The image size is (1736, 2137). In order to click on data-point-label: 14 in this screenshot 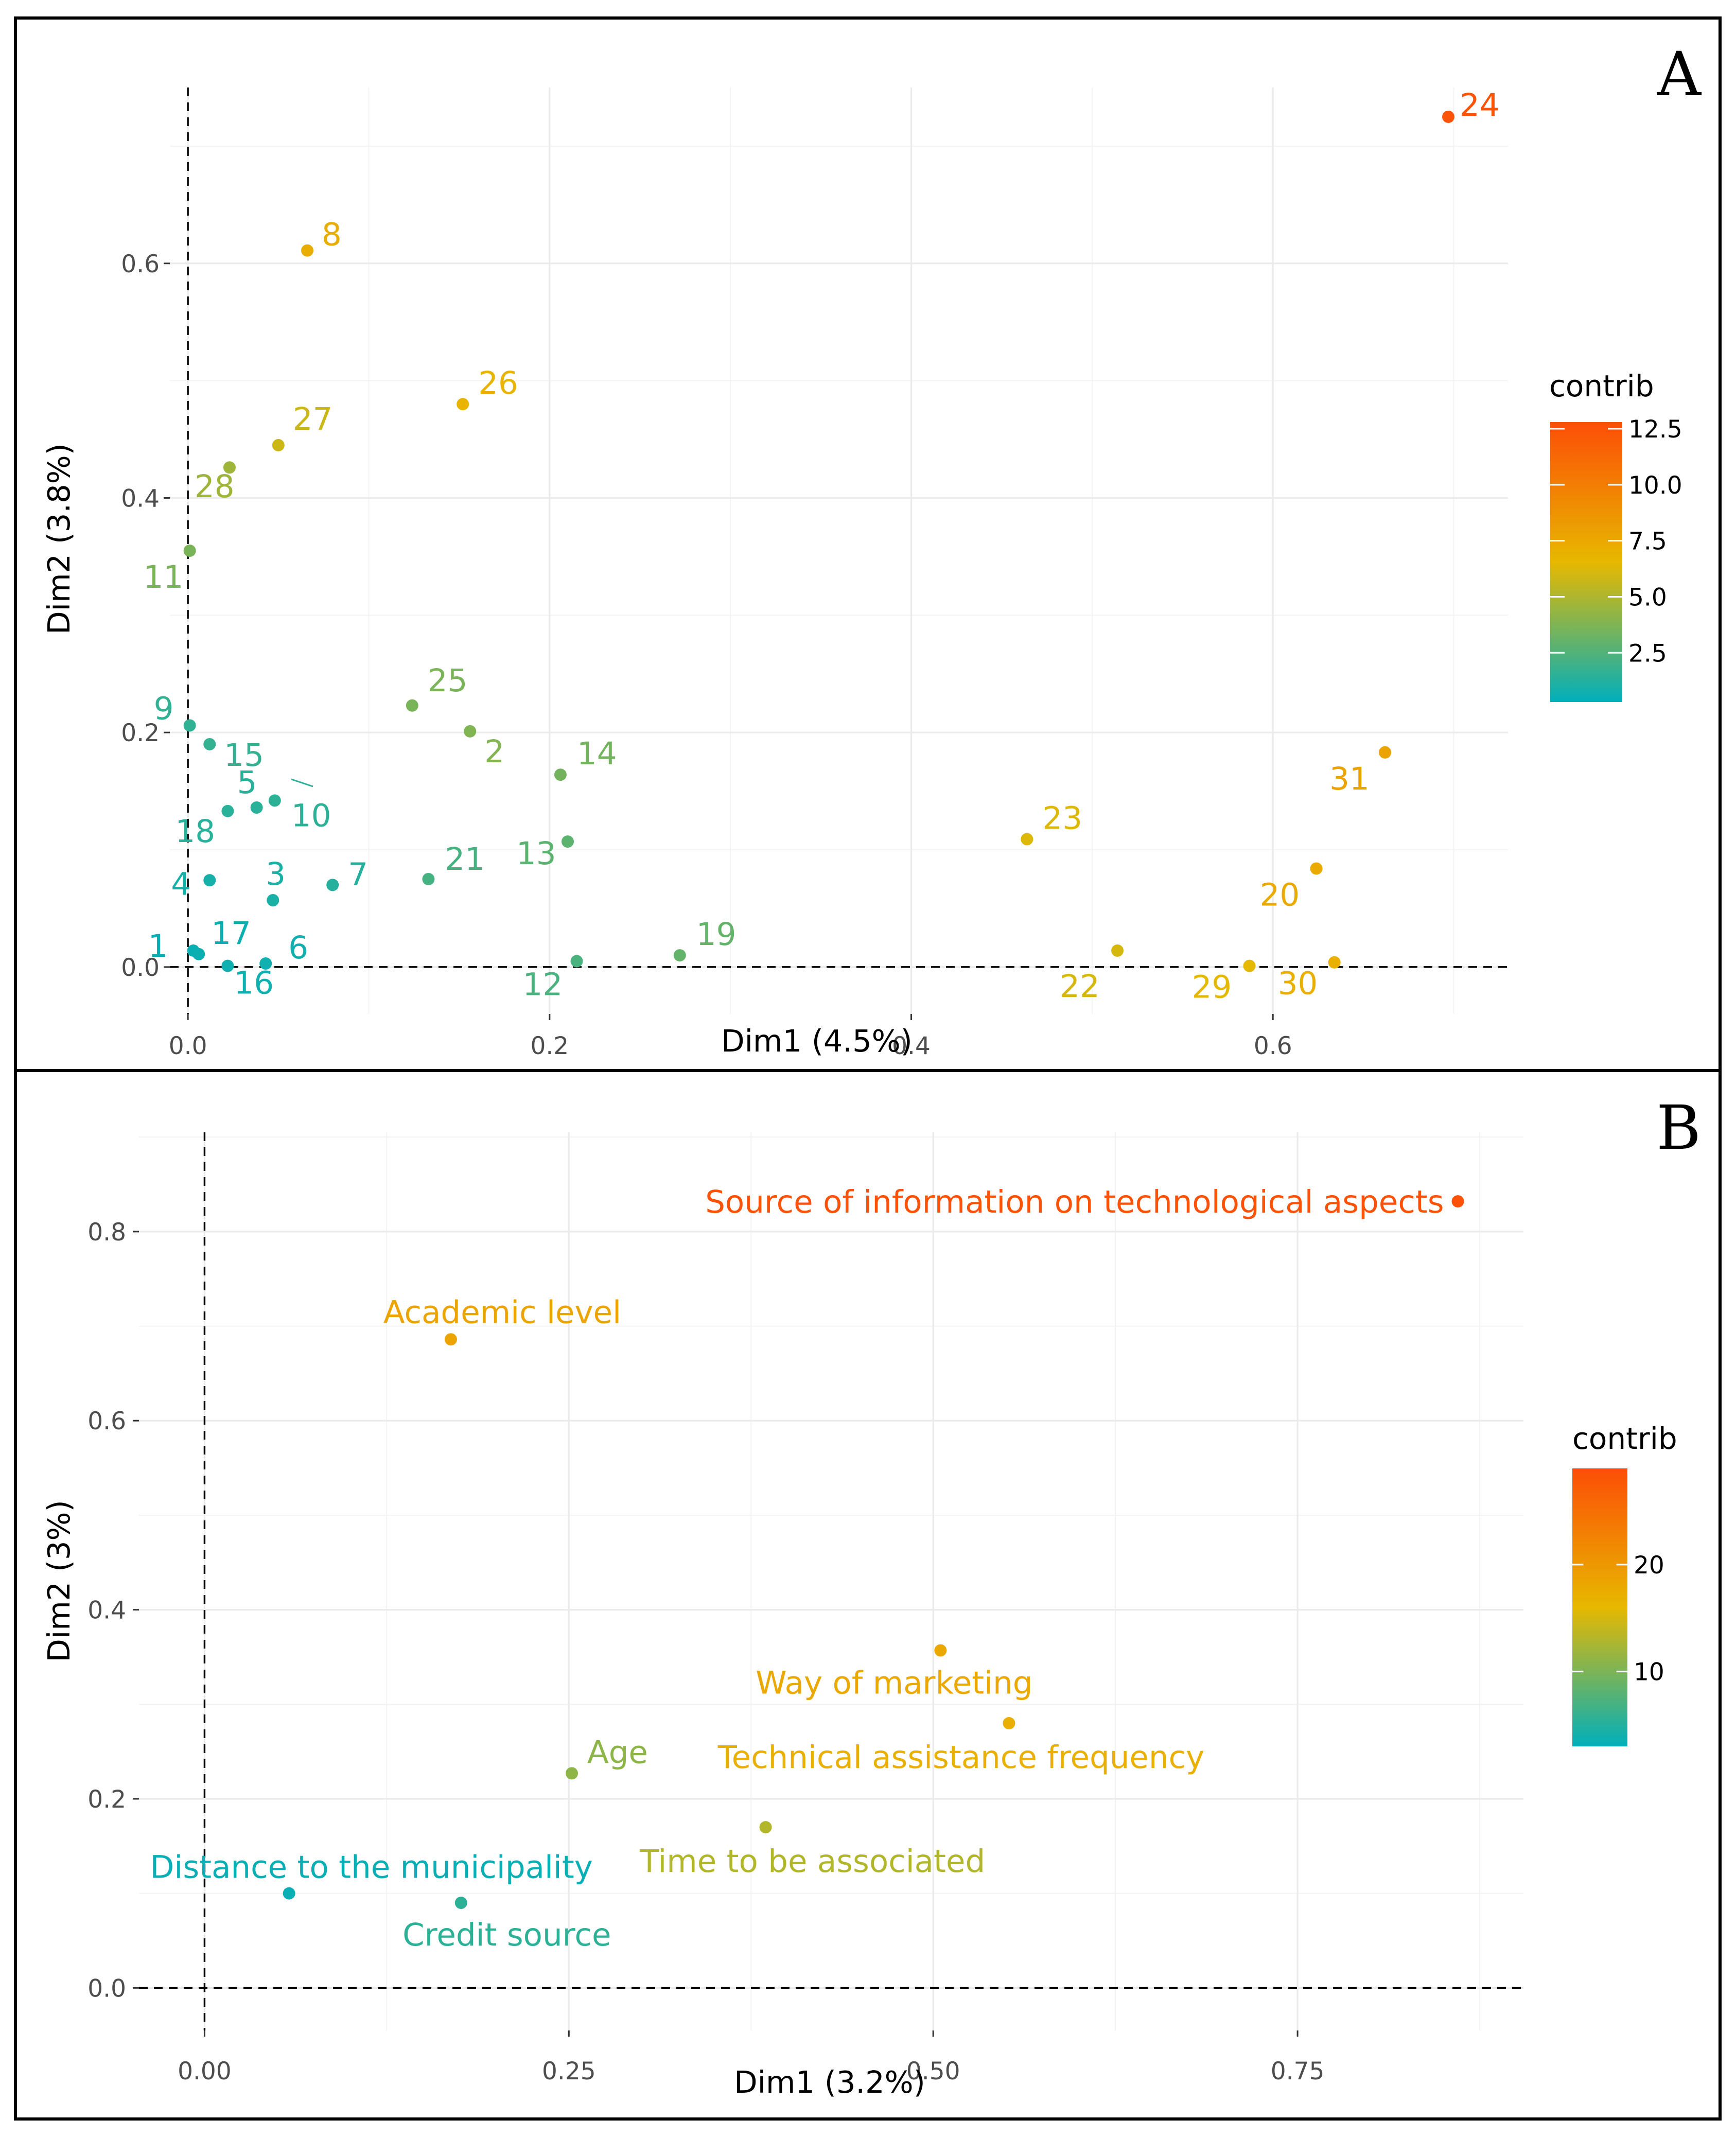, I will do `click(597, 754)`.